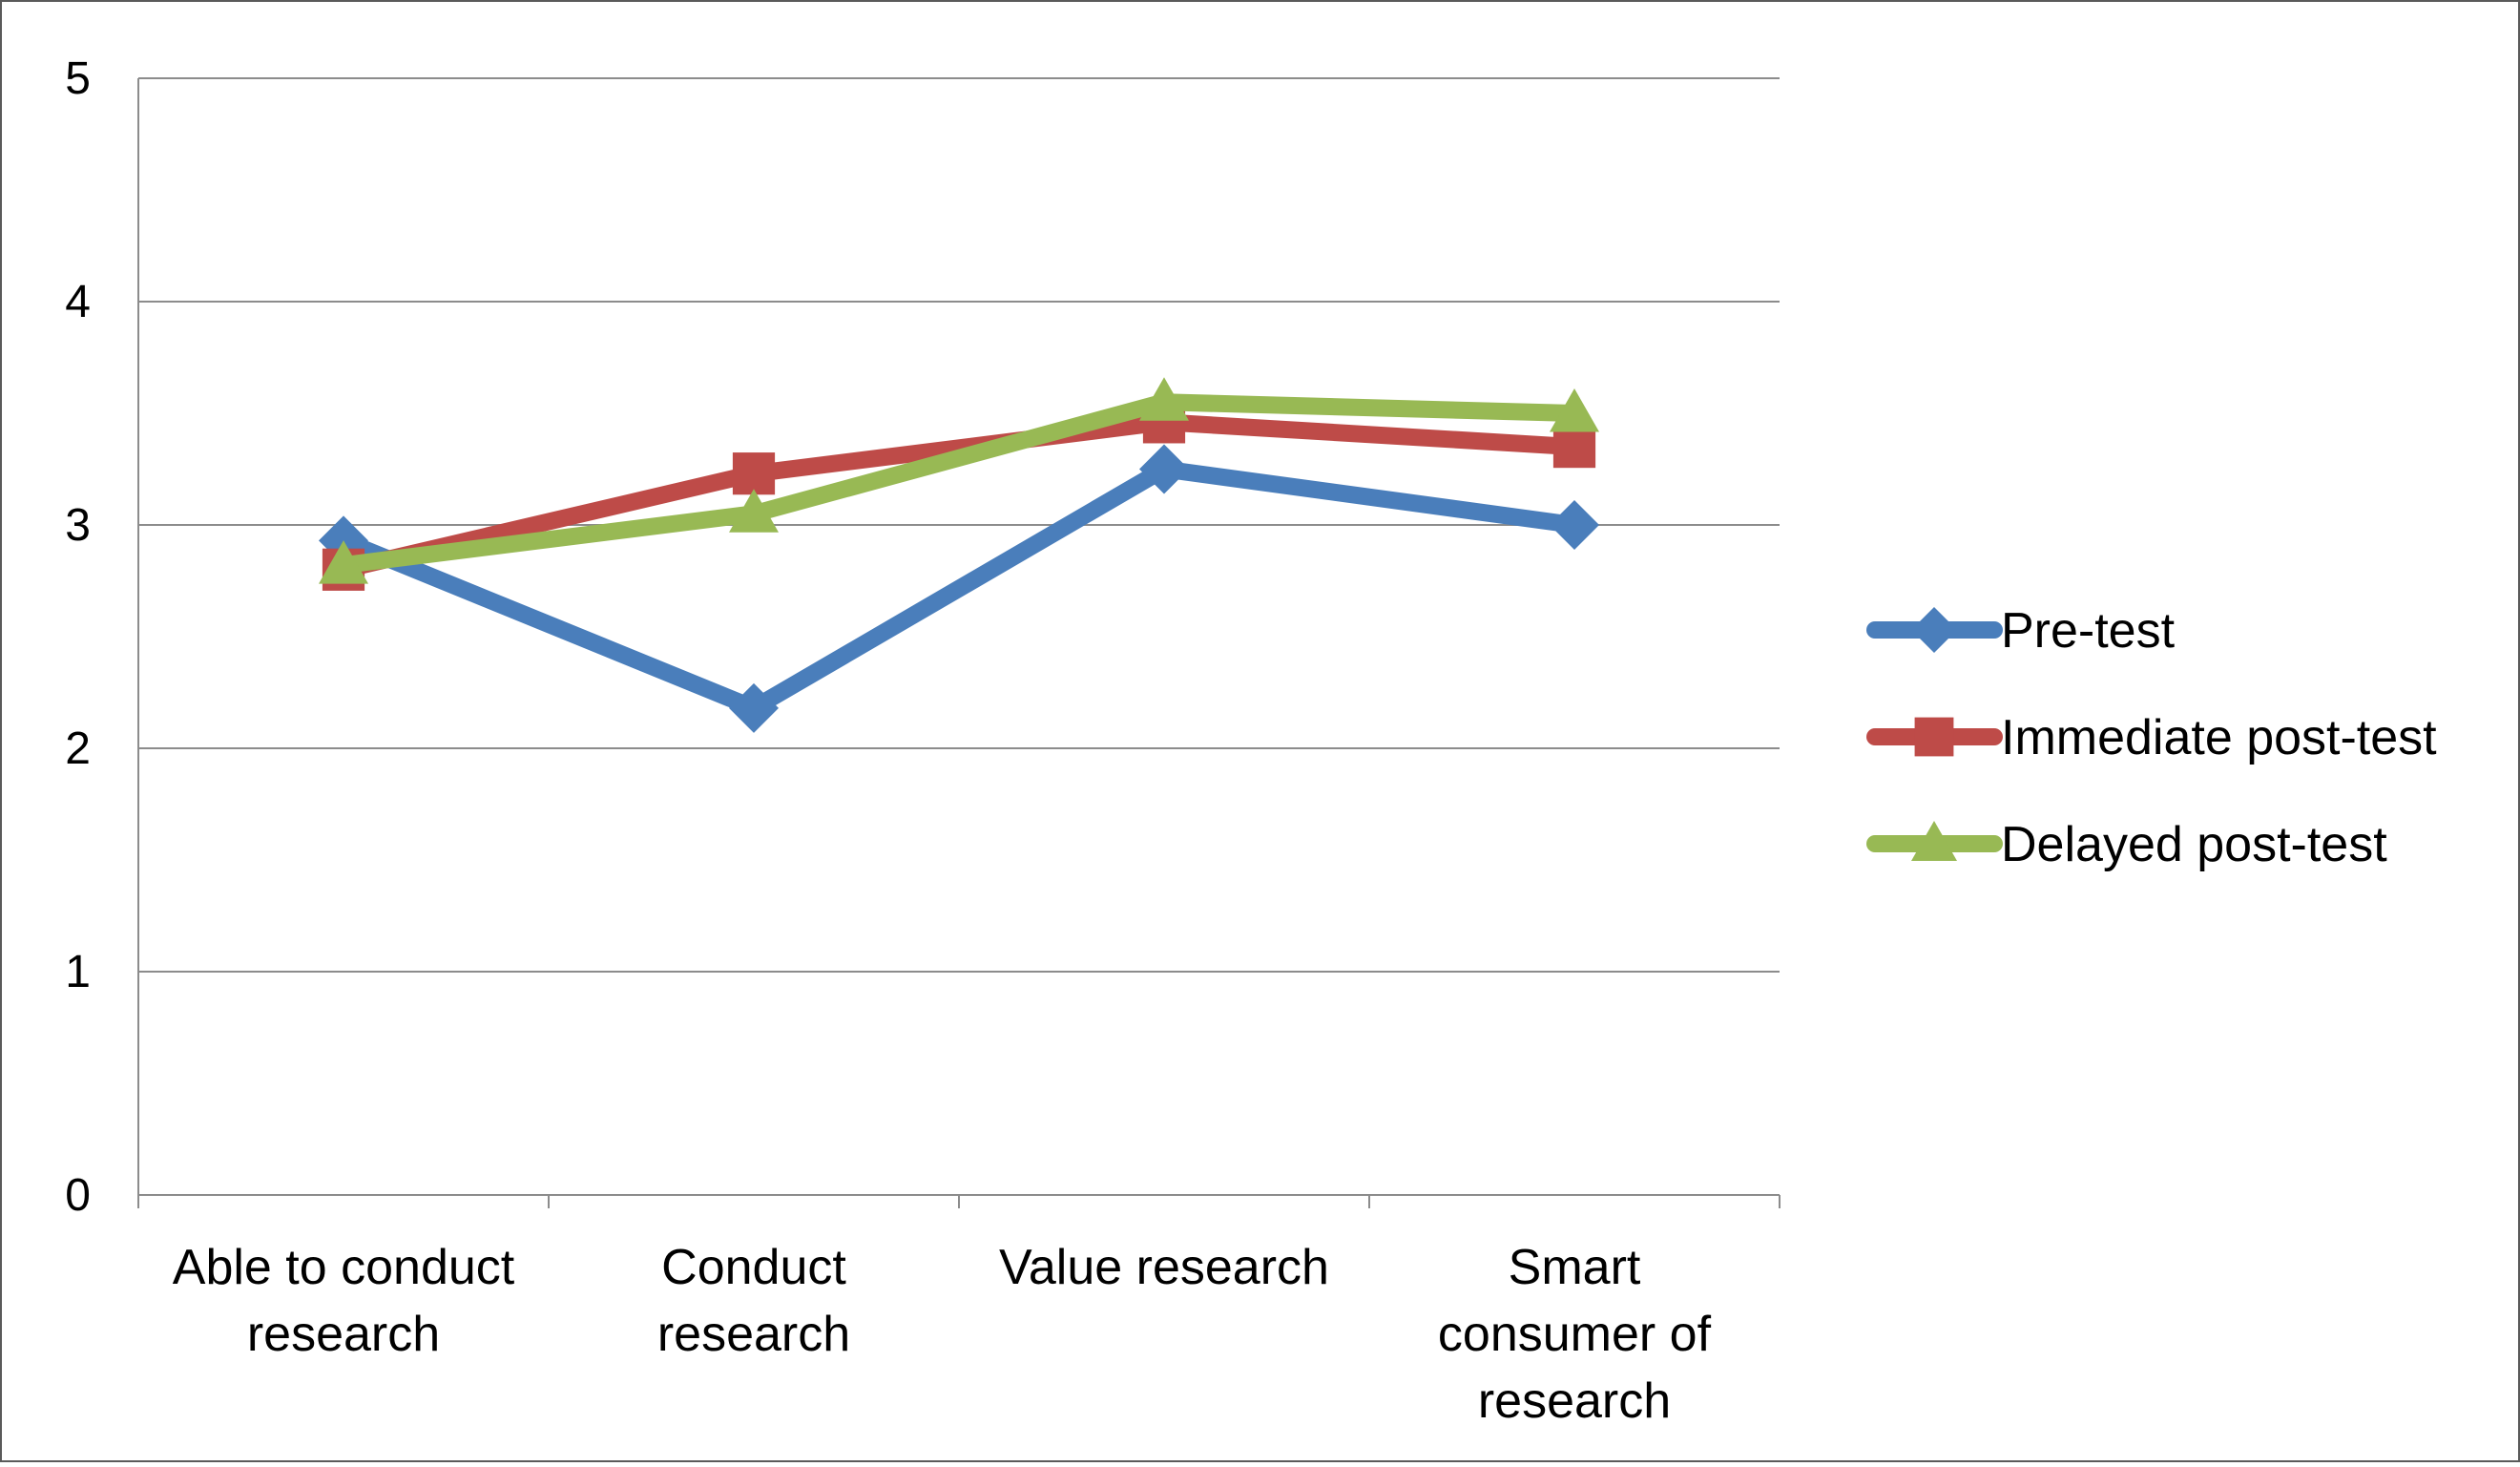 This screenshot has height=1467, width=2520. What do you see at coordinates (78, 78) in the screenshot?
I see `y-tick-label: 5` at bounding box center [78, 78].